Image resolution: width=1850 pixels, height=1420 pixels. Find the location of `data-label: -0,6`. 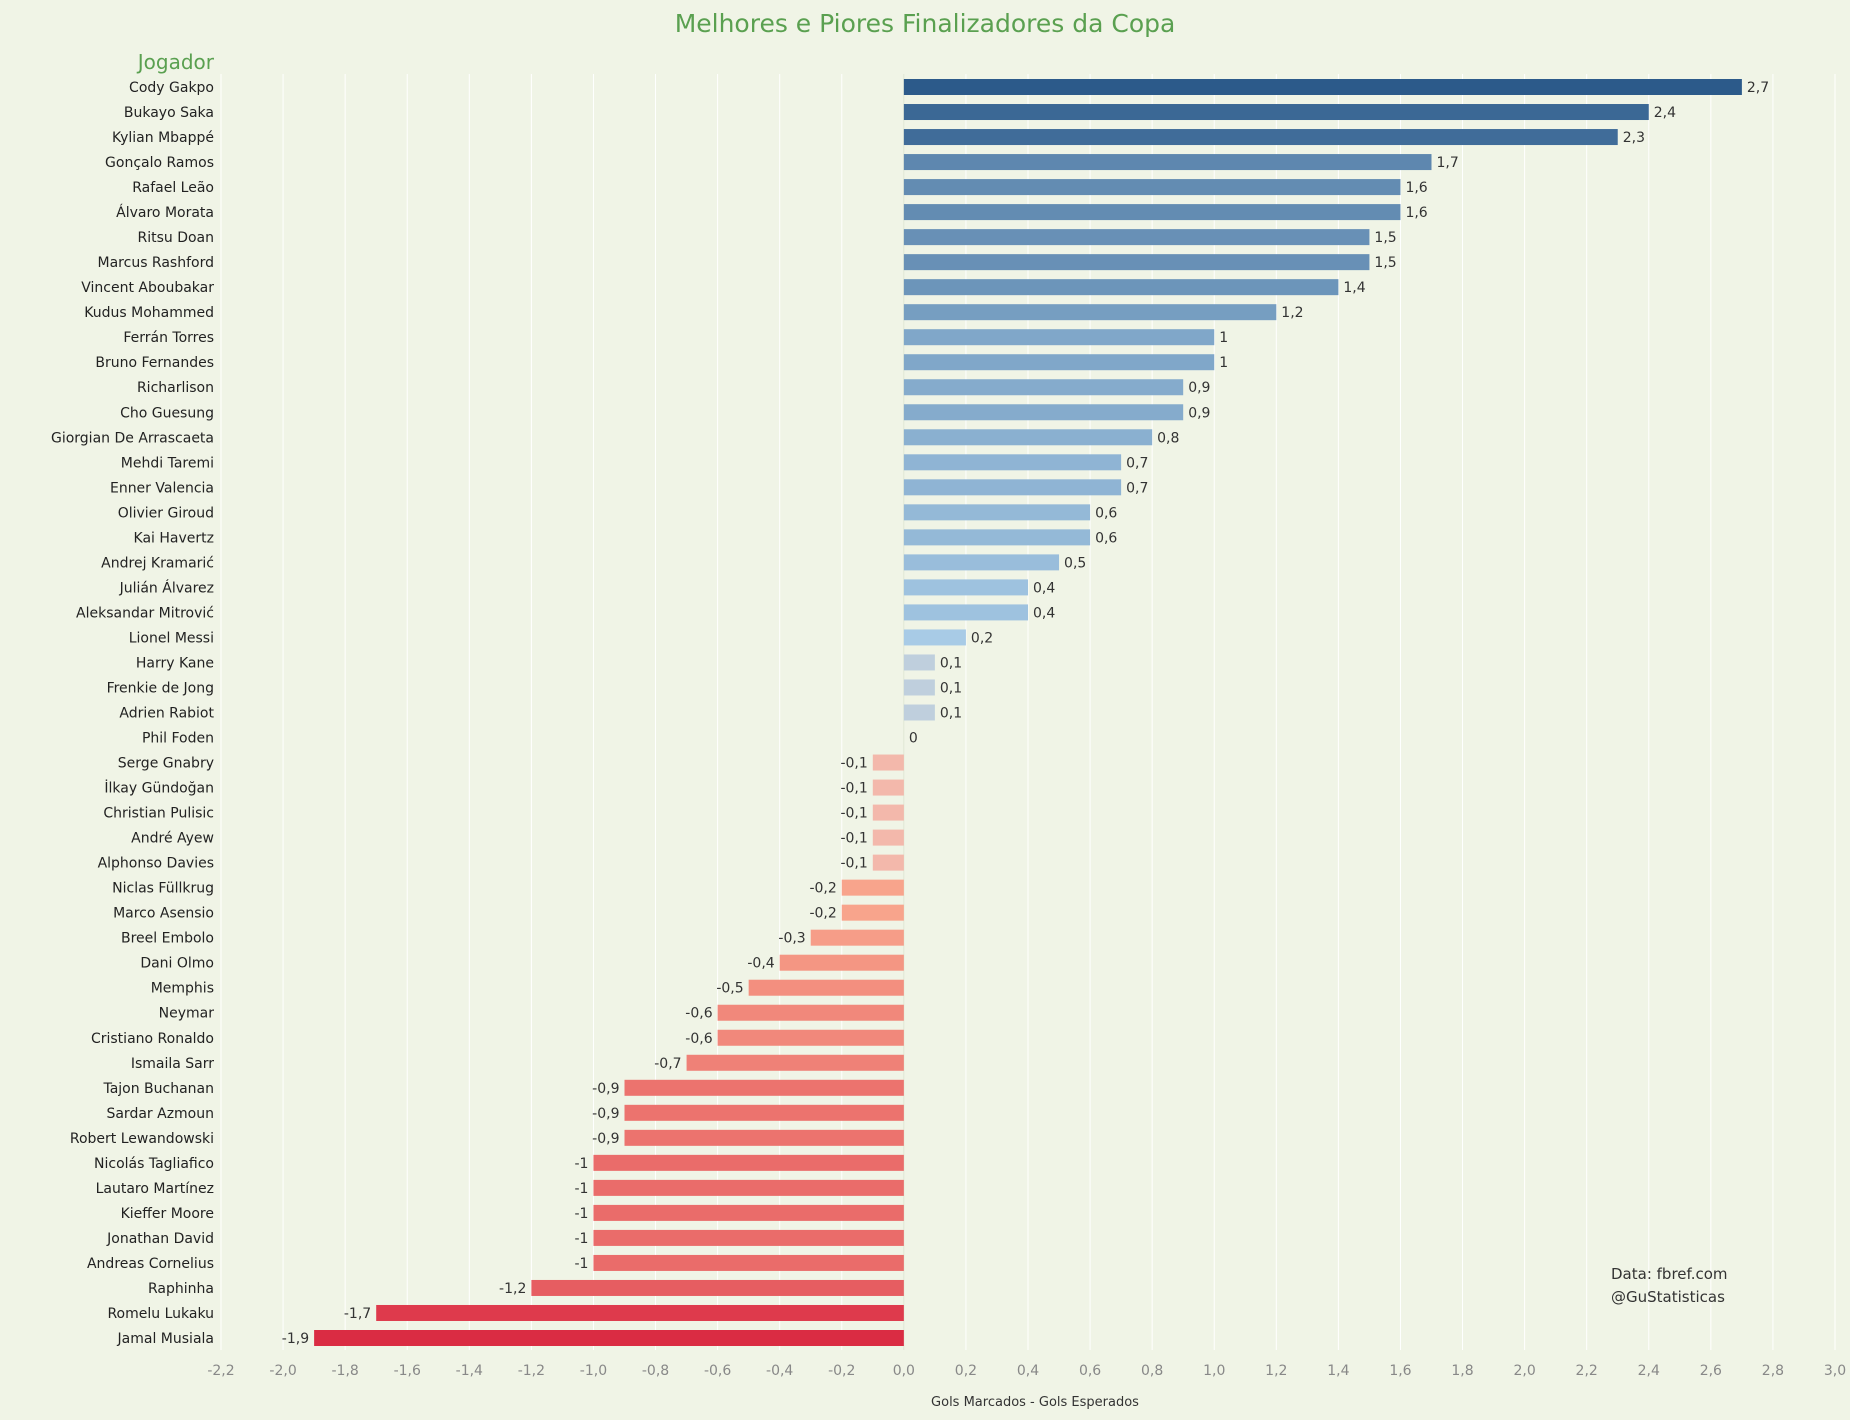

data-label: -0,6 is located at coordinates (698, 1039).